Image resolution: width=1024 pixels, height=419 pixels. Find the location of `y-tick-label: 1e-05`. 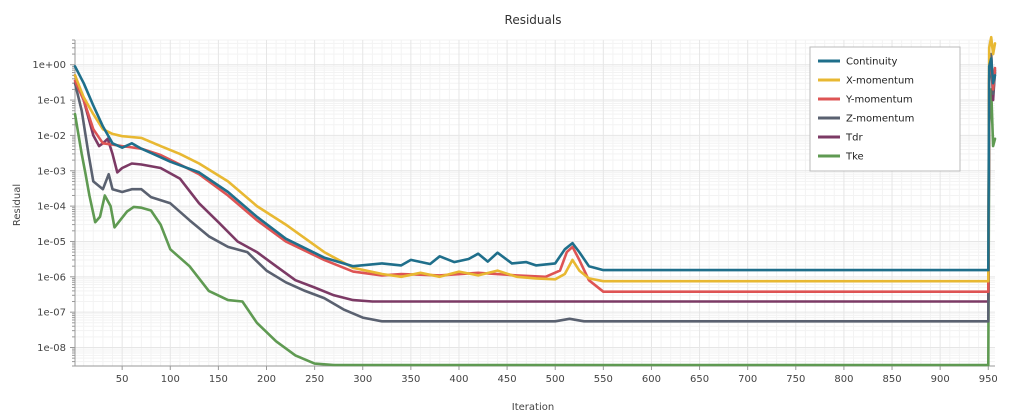

y-tick-label: 1e-05 is located at coordinates (51, 242).